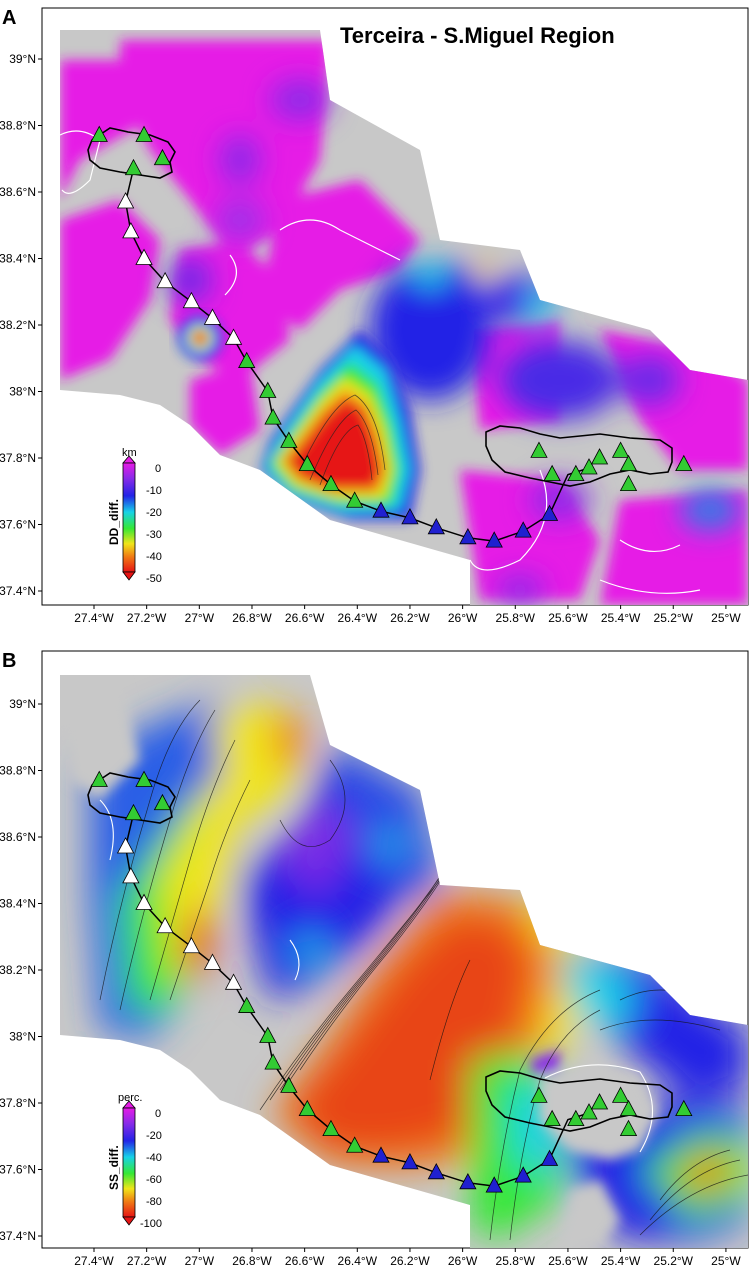 The width and height of the screenshot is (754, 1270). What do you see at coordinates (154, 1202) in the screenshot?
I see `colorbar-tick: -80` at bounding box center [154, 1202].